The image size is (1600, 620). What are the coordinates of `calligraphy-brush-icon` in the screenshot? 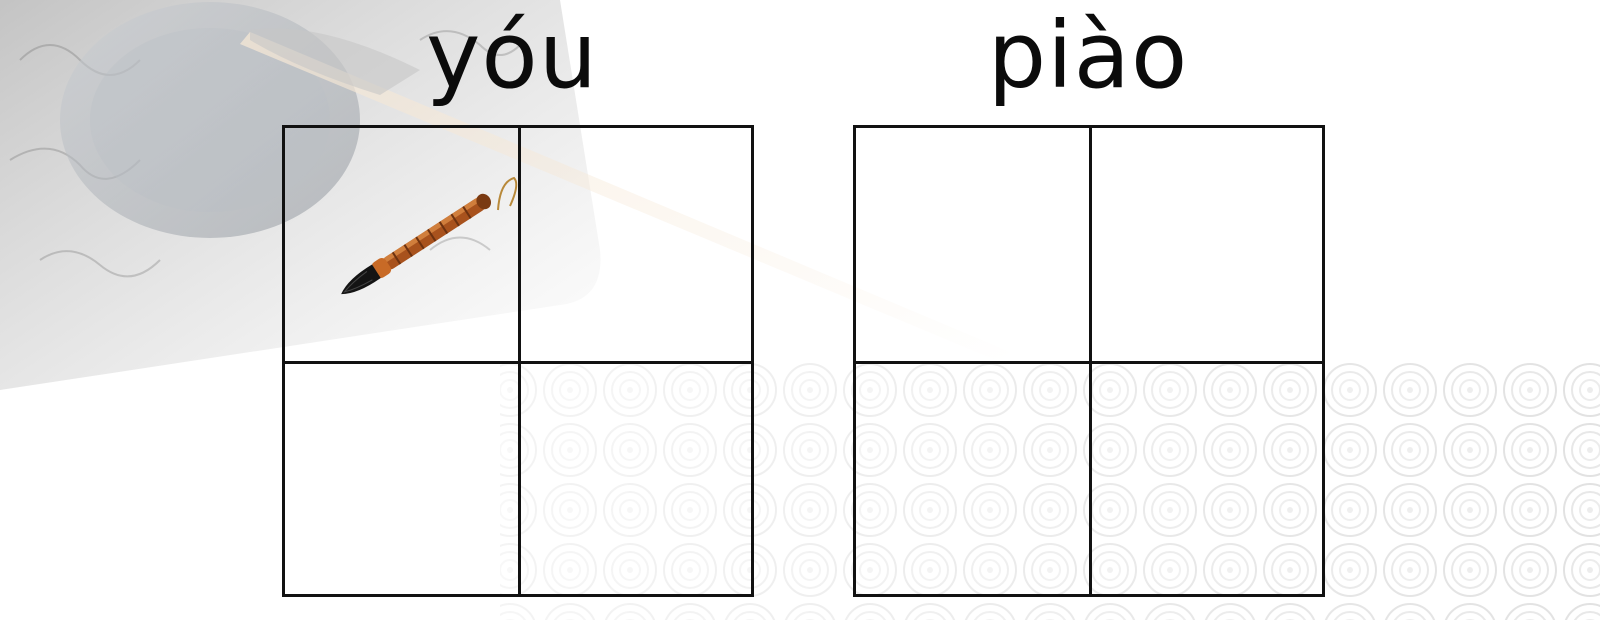 It's located at (430, 235).